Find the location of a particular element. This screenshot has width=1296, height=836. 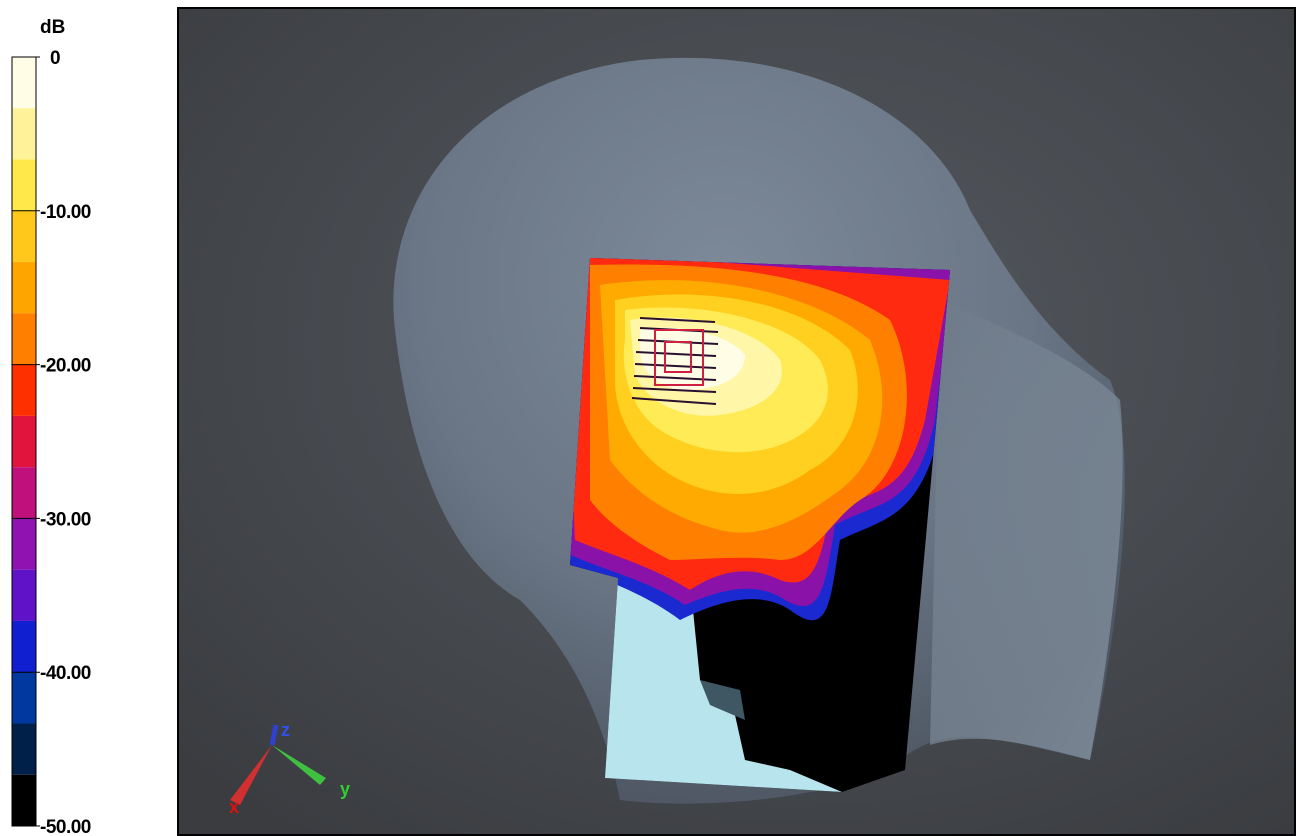

axis-triad: x y z is located at coordinates (289, 768).